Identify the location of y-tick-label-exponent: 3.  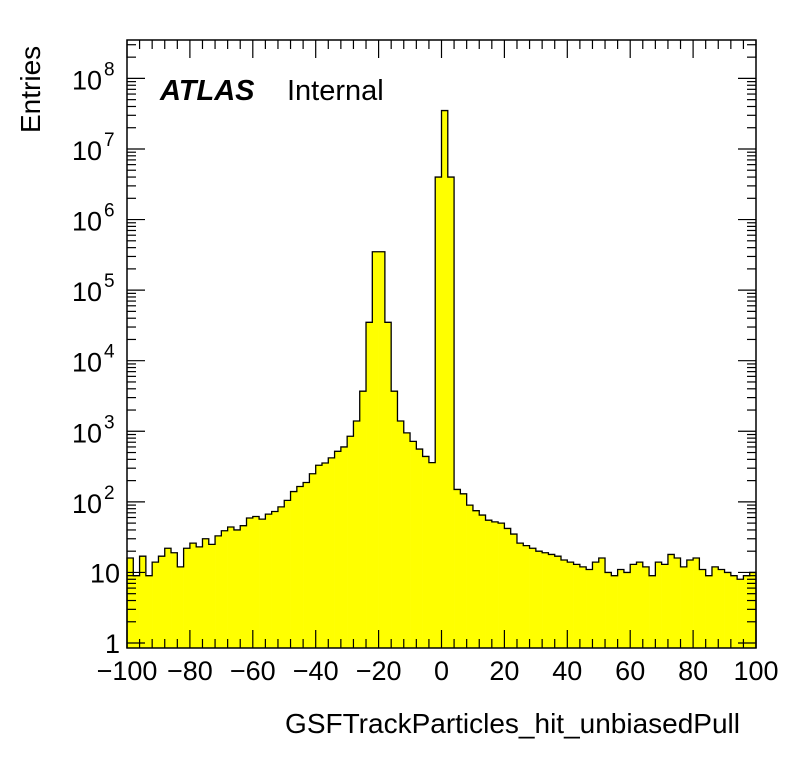
(109, 422).